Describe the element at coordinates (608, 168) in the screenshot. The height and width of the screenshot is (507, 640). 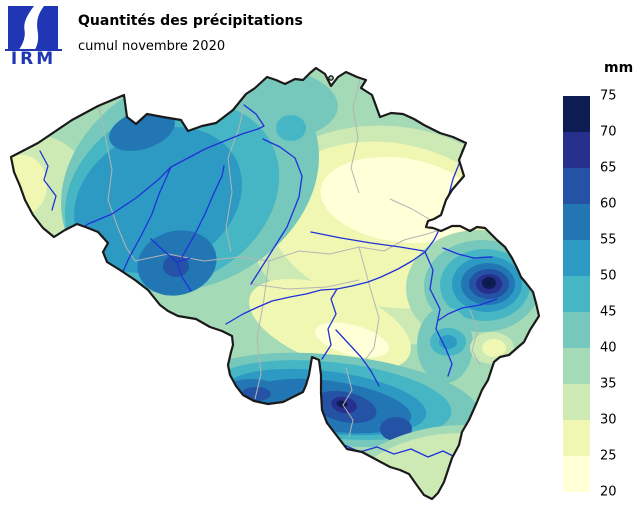
I see `legend-tick-label: 65` at that location.